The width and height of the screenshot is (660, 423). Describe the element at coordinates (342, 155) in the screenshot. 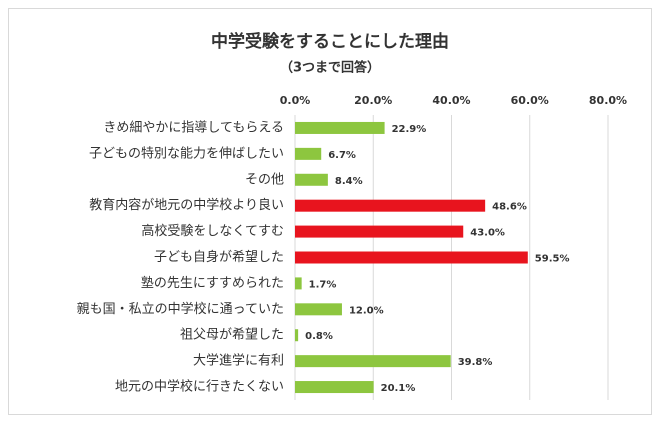

I see `value-label: 6.7%` at that location.